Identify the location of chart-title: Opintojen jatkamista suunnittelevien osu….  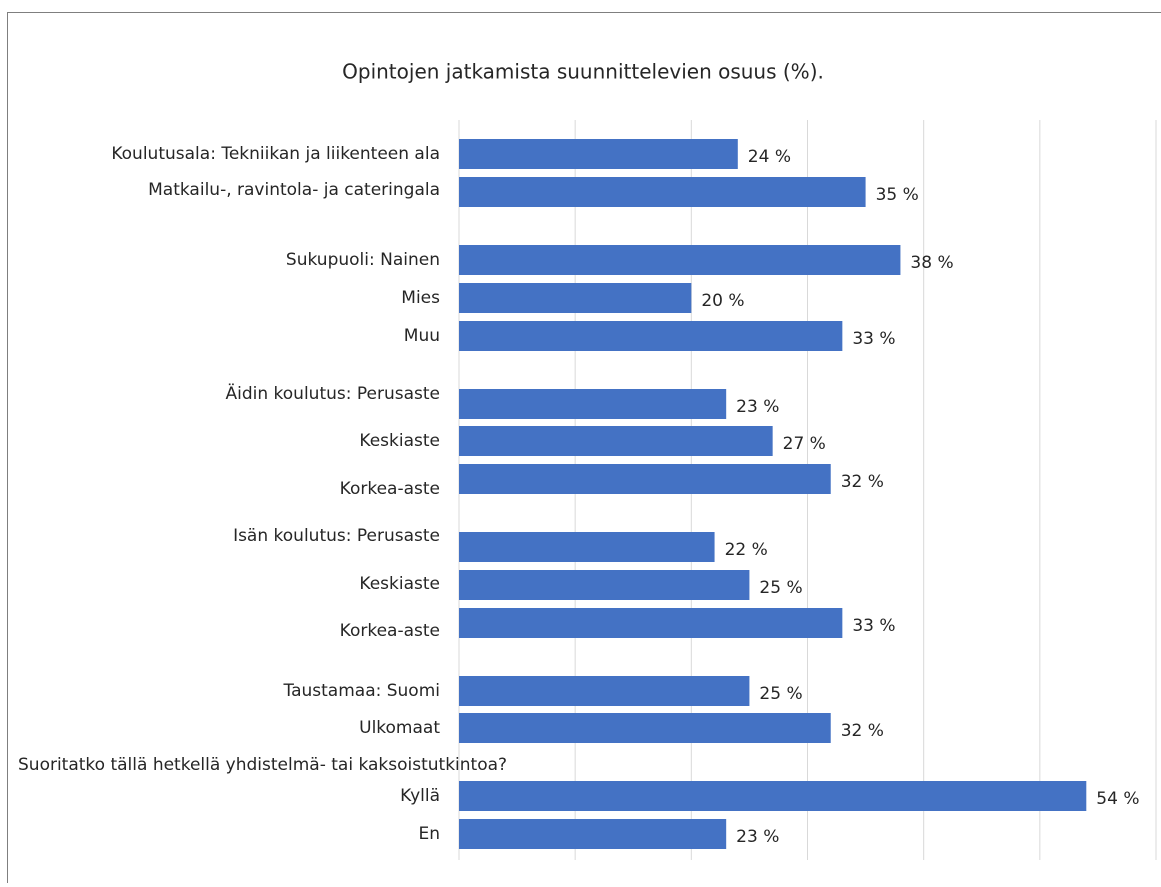
(583, 72).